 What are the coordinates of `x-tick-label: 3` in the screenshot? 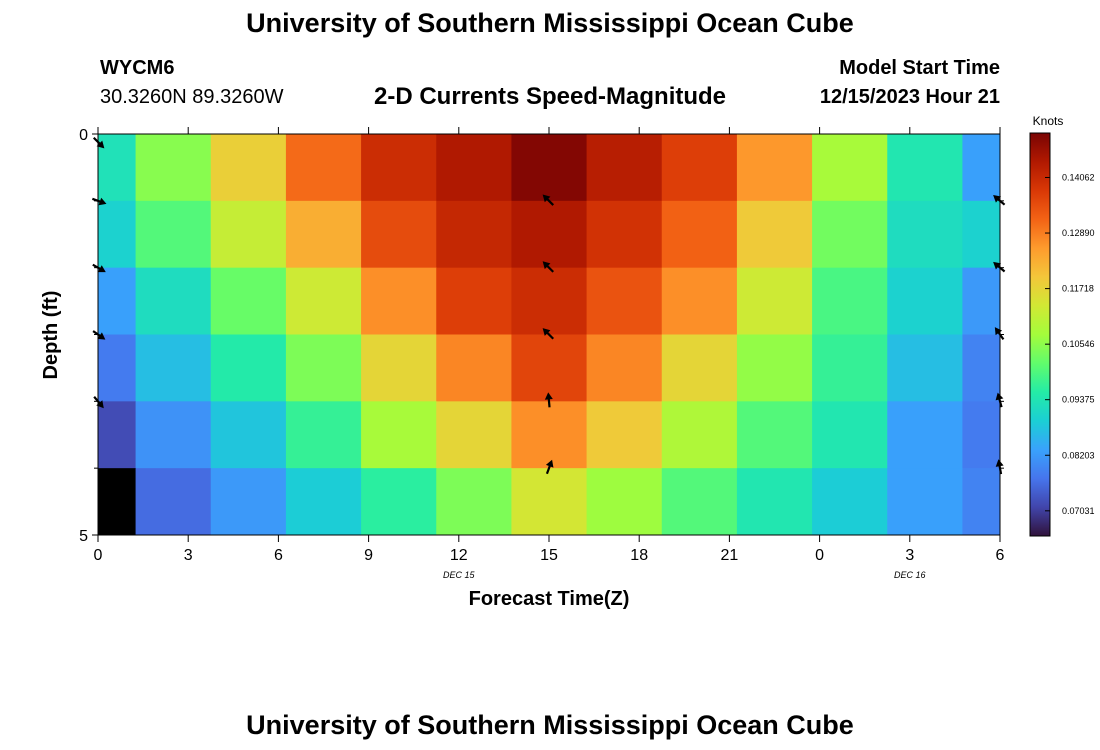 It's located at (909, 555).